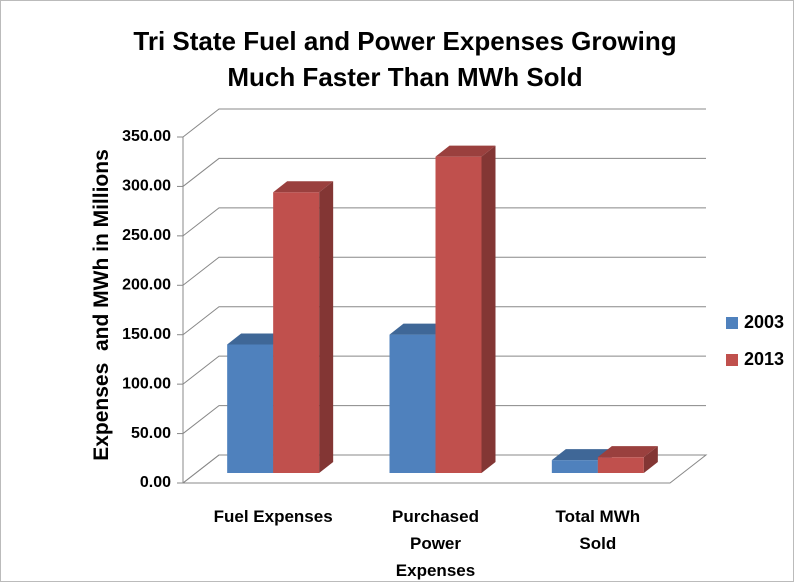 The image size is (794, 582). Describe the element at coordinates (146, 334) in the screenshot. I see `y-tick-label: 150.00` at that location.